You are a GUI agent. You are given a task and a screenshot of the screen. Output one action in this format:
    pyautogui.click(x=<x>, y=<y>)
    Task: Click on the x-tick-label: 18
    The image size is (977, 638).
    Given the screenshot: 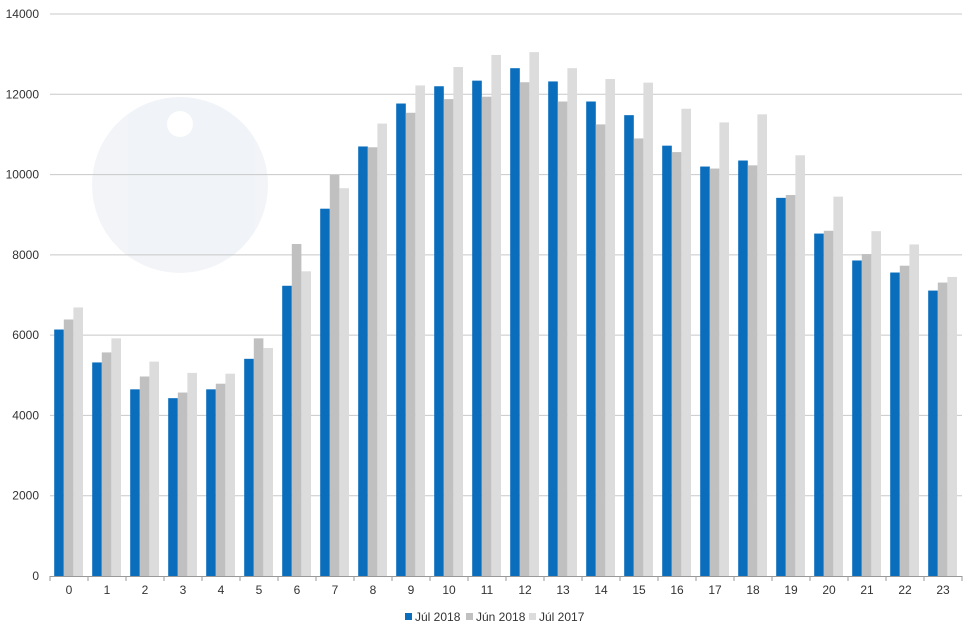 What is the action you would take?
    pyautogui.click(x=753, y=590)
    